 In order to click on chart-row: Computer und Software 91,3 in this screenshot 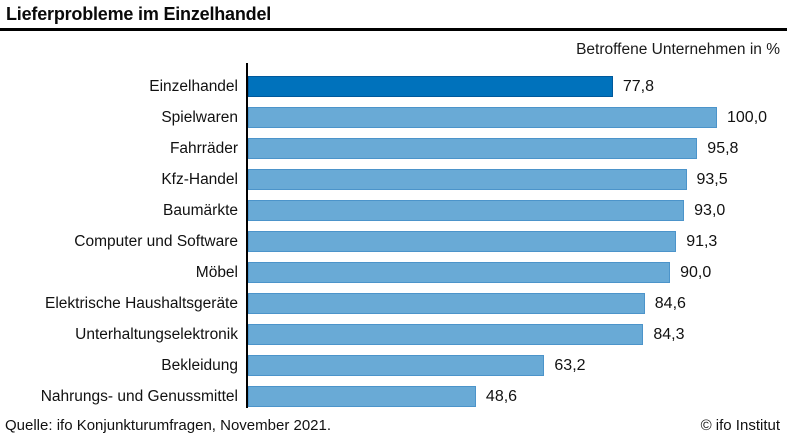, I will do `click(393, 241)`.